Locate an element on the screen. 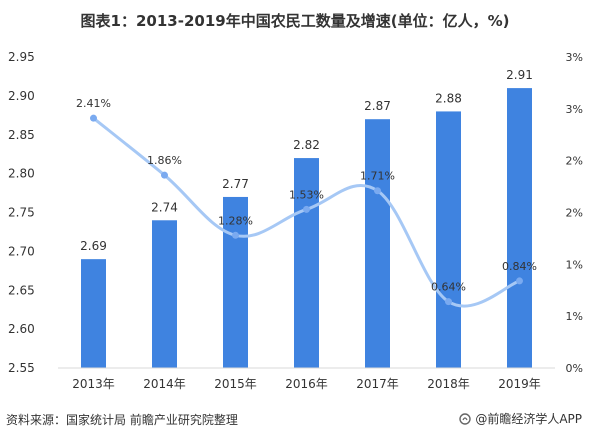  line-value-label: 0.84% is located at coordinates (519, 266).